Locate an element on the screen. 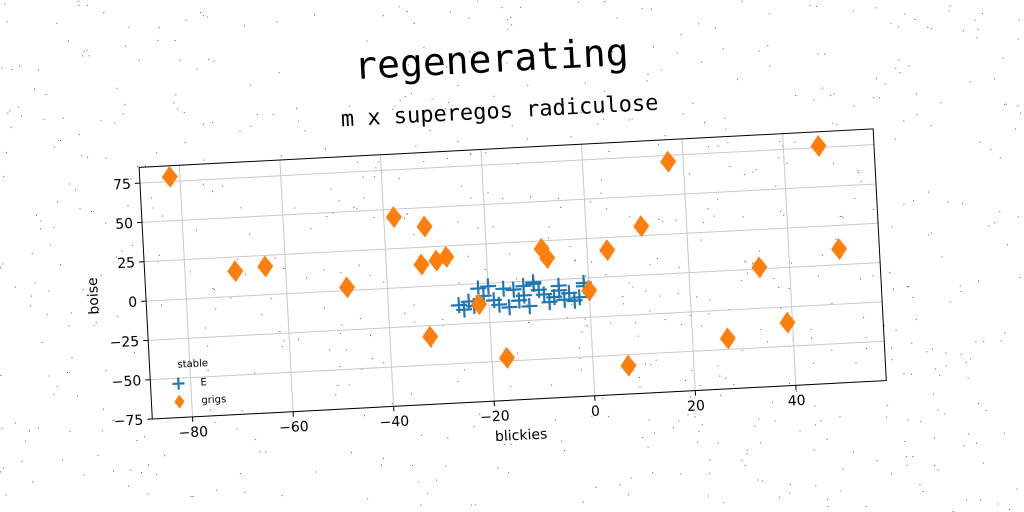 The image size is (1024, 512). x-tick-label: −60 is located at coordinates (294, 428).